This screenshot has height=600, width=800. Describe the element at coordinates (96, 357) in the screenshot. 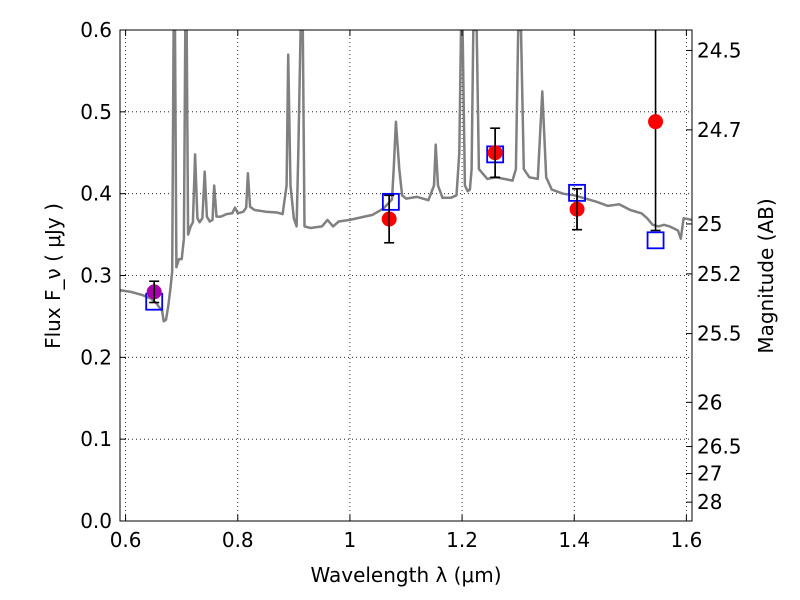

I see `y-tick-label: 0.2` at that location.